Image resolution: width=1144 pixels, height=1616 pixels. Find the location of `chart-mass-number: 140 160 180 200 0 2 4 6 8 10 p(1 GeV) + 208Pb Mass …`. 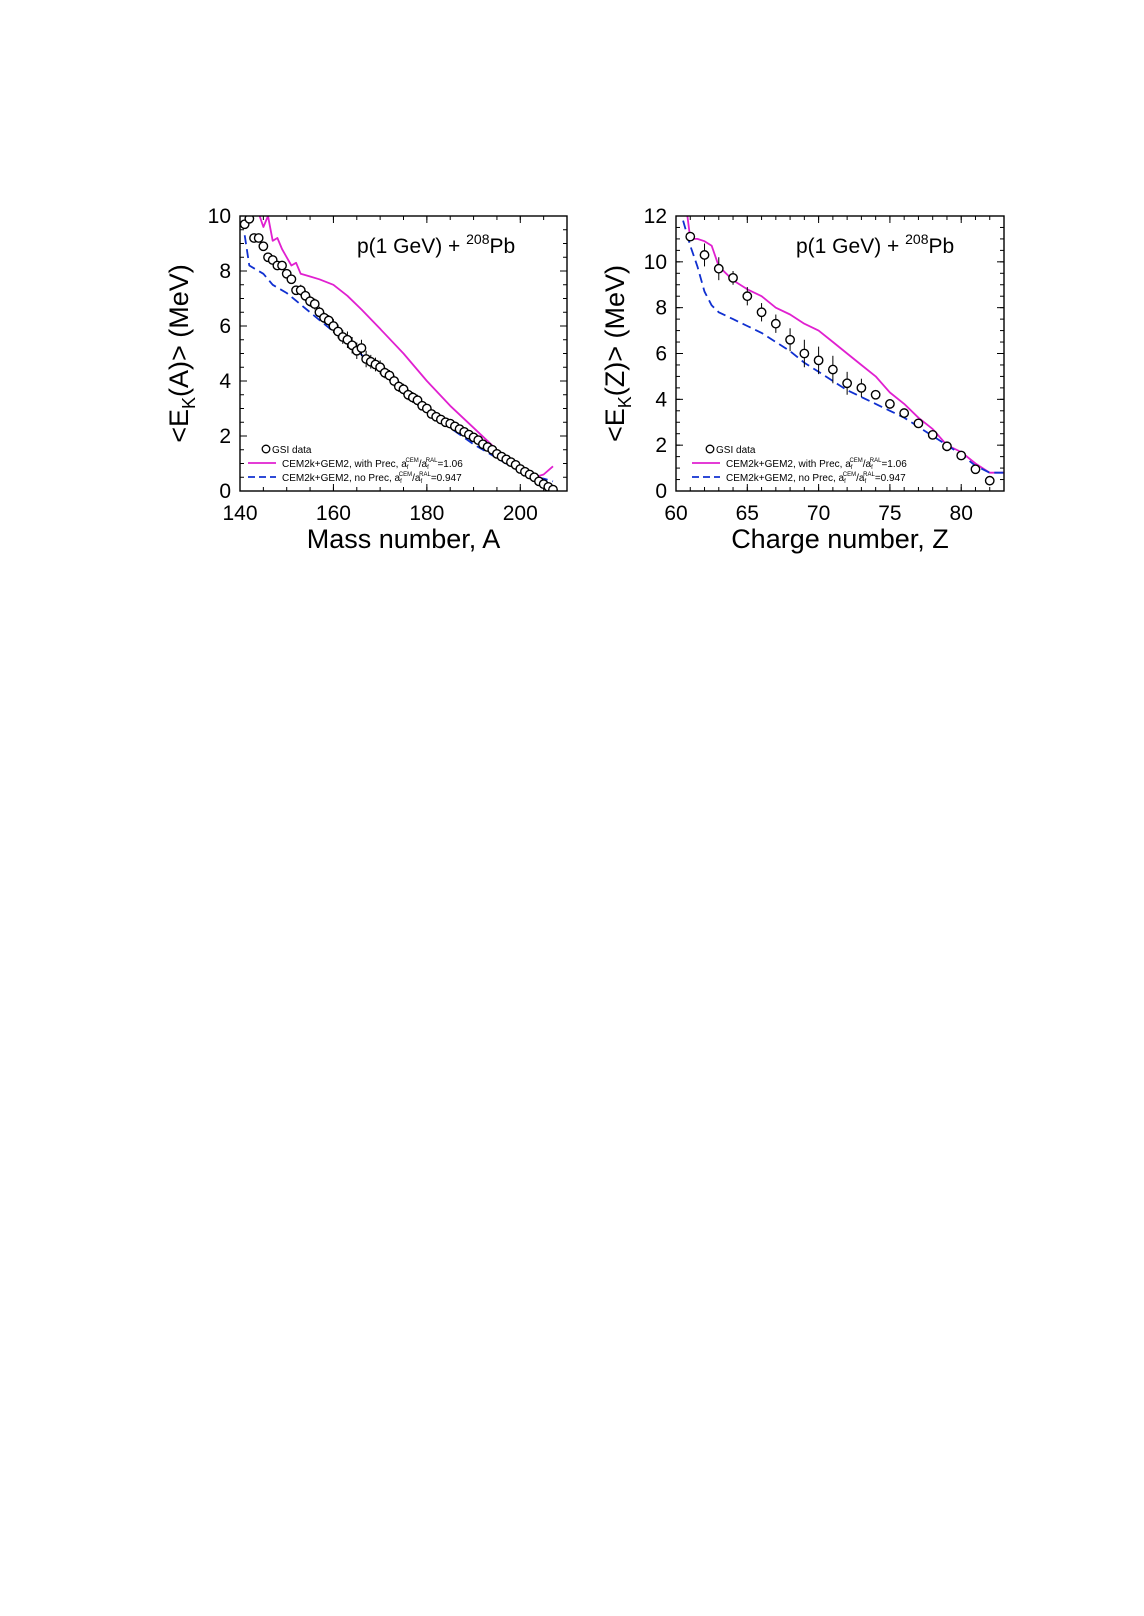

chart-mass-number: 140 160 180 200 0 2 4 6 8 10 p(1 GeV) + 208Pb Mass … is located at coordinates (366, 379).